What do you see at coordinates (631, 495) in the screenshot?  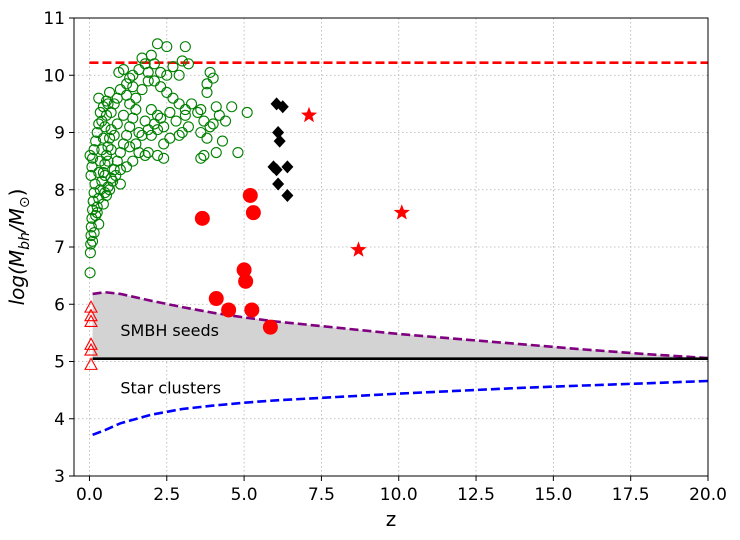 I see `x-tick-label: 17.5` at bounding box center [631, 495].